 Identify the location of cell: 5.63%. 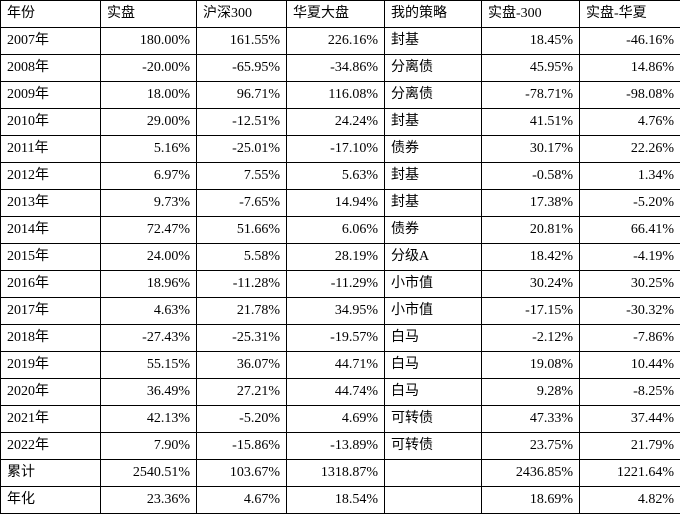
(336, 176).